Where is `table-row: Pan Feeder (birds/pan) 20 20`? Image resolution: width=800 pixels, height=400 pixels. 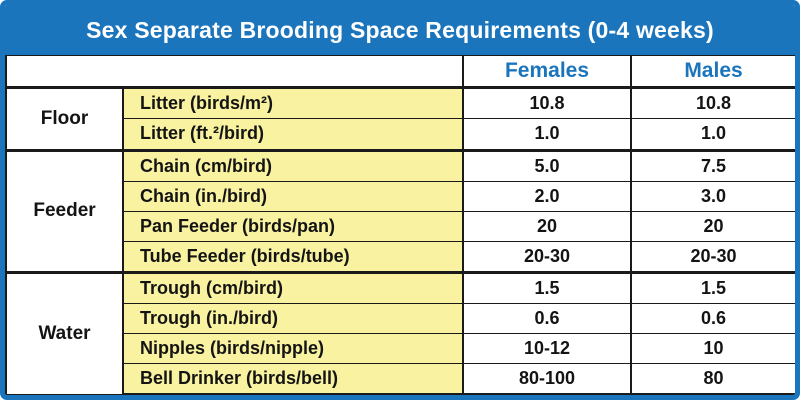 table-row: Pan Feeder (birds/pan) 20 20 is located at coordinates (400, 226).